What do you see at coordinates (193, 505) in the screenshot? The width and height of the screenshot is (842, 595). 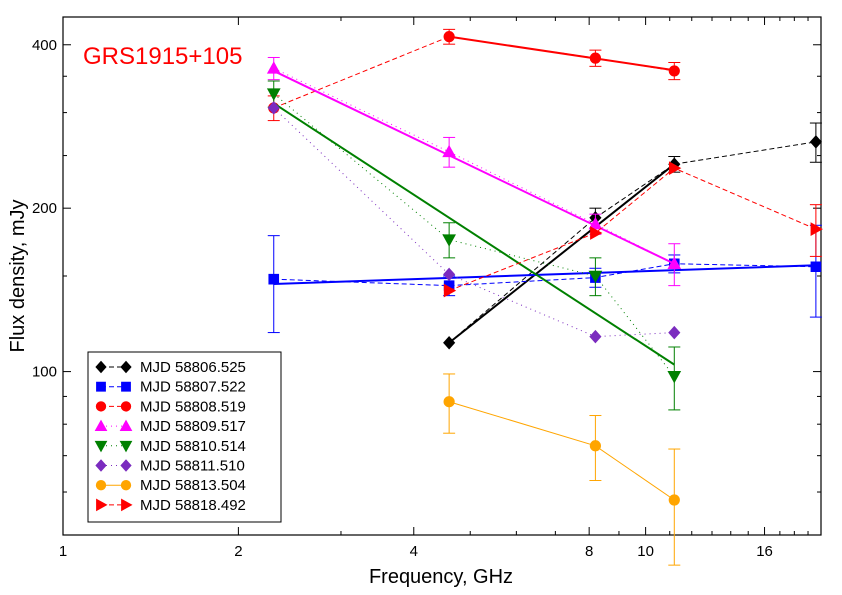 I see `legend-label: MJD 58818.492` at bounding box center [193, 505].